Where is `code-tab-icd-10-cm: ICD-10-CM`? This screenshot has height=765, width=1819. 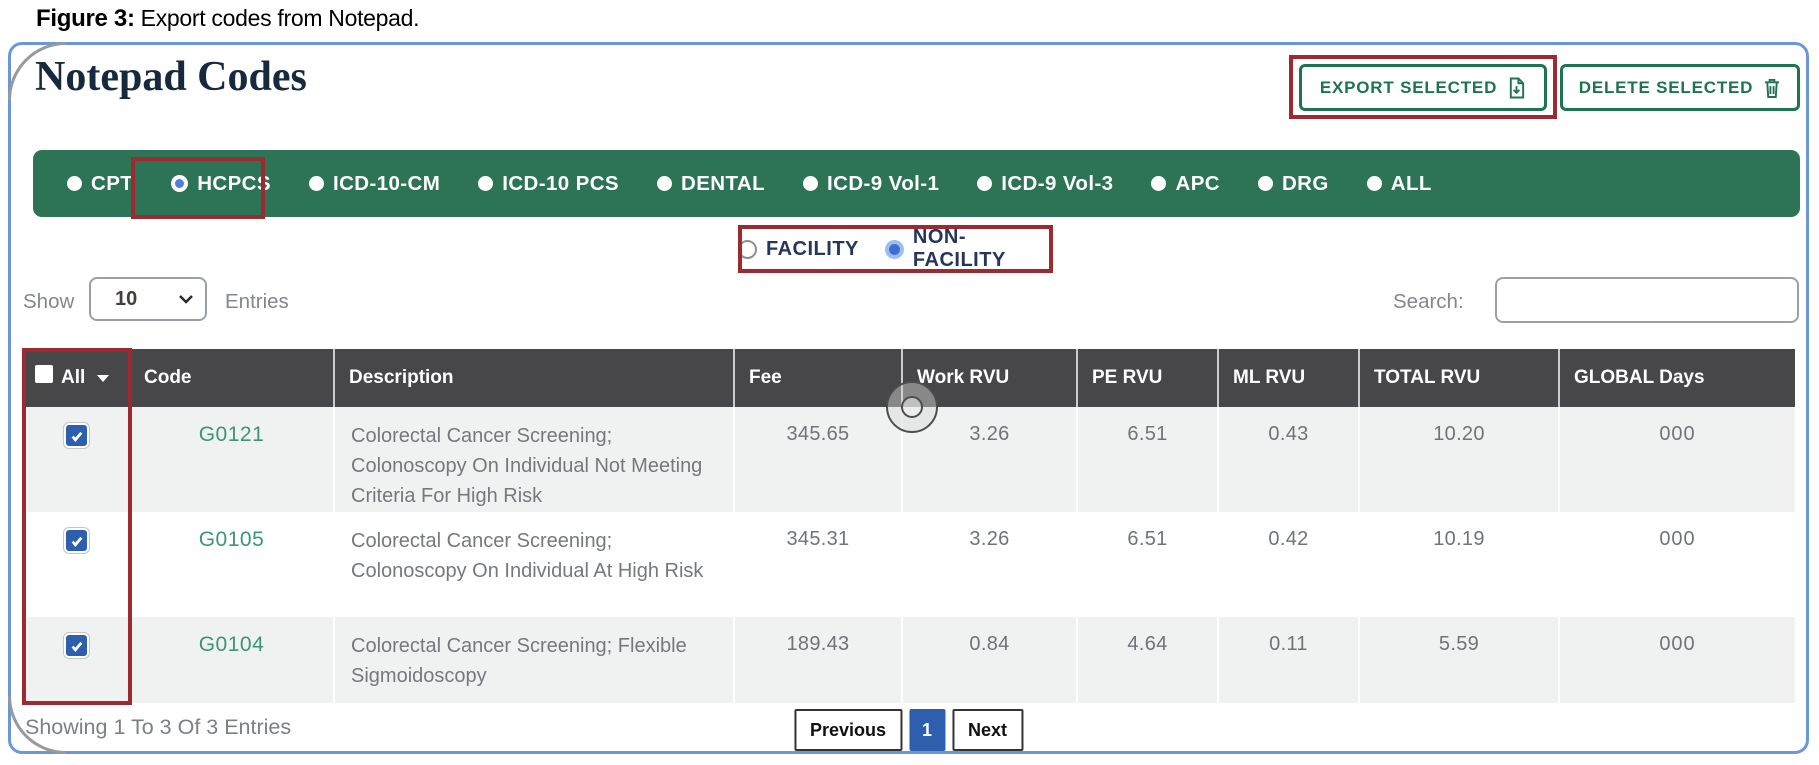
code-tab-icd-10-cm: ICD-10-CM is located at coordinates (374, 183).